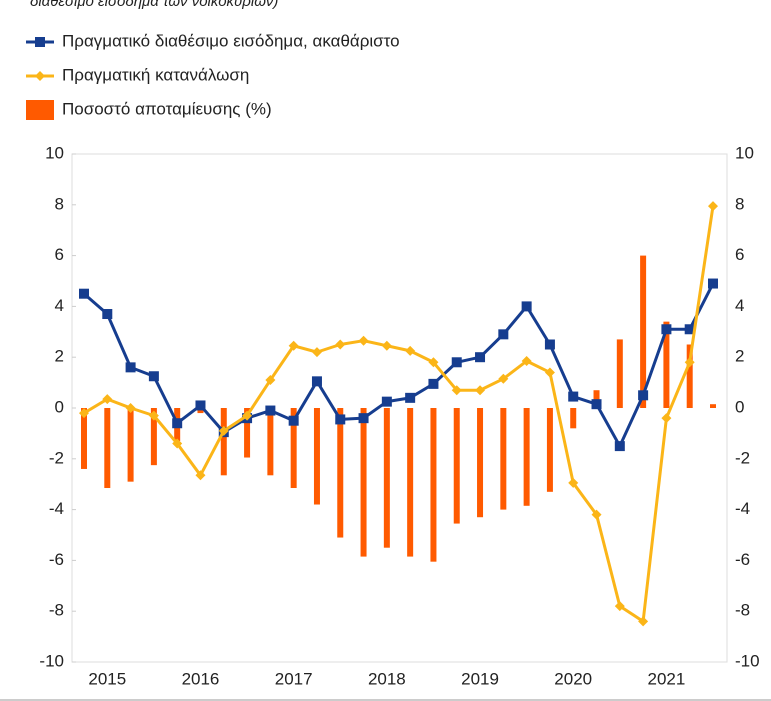  What do you see at coordinates (59, 305) in the screenshot?
I see `y-tick-label: 4` at bounding box center [59, 305].